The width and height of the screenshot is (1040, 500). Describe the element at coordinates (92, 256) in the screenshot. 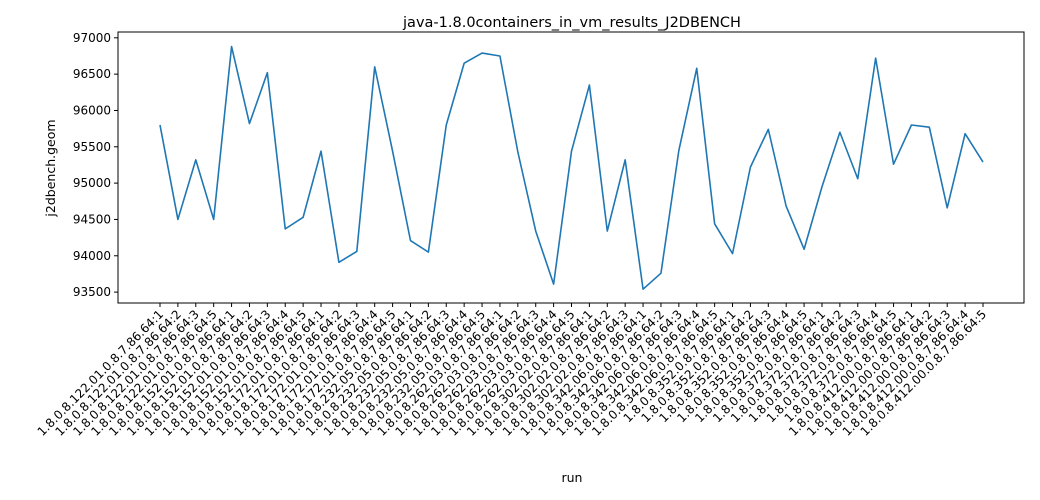

I see `y-tick-label: 94000` at that location.